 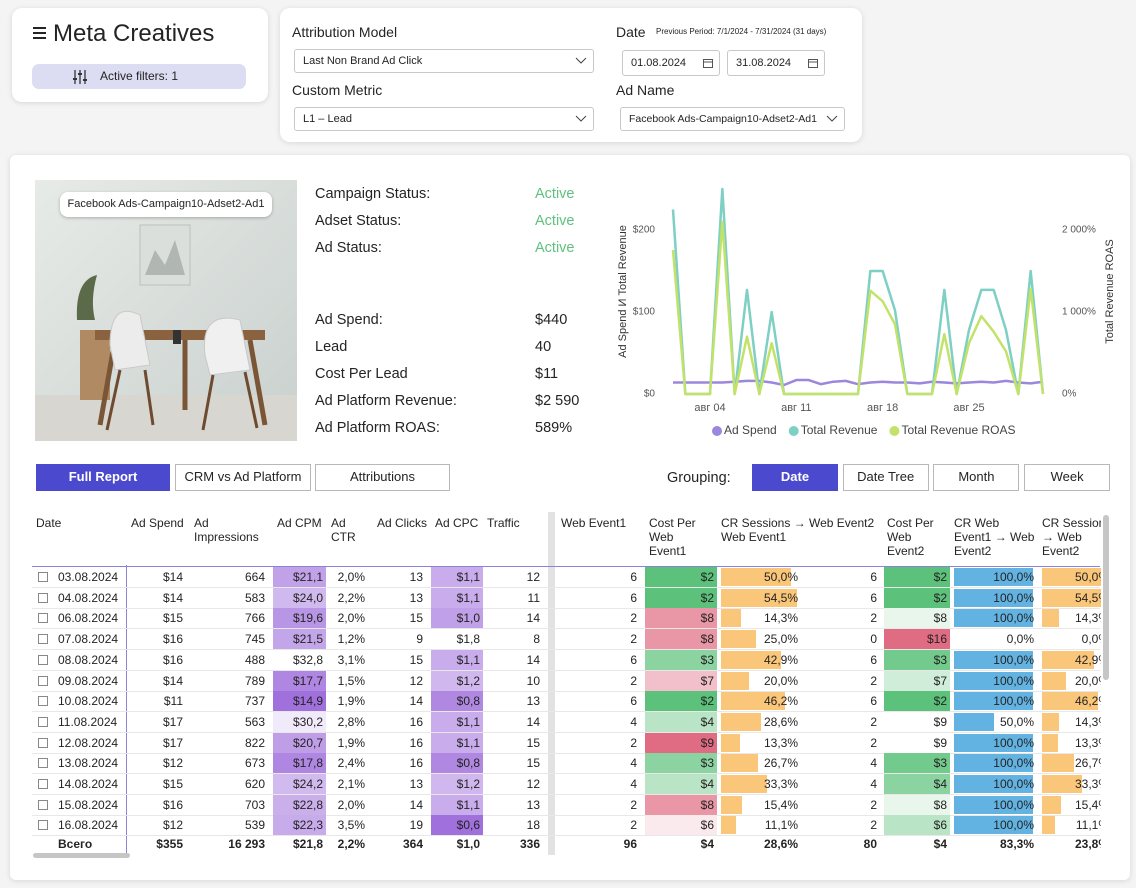 I want to click on cell-value: 16, so click(x=416, y=742).